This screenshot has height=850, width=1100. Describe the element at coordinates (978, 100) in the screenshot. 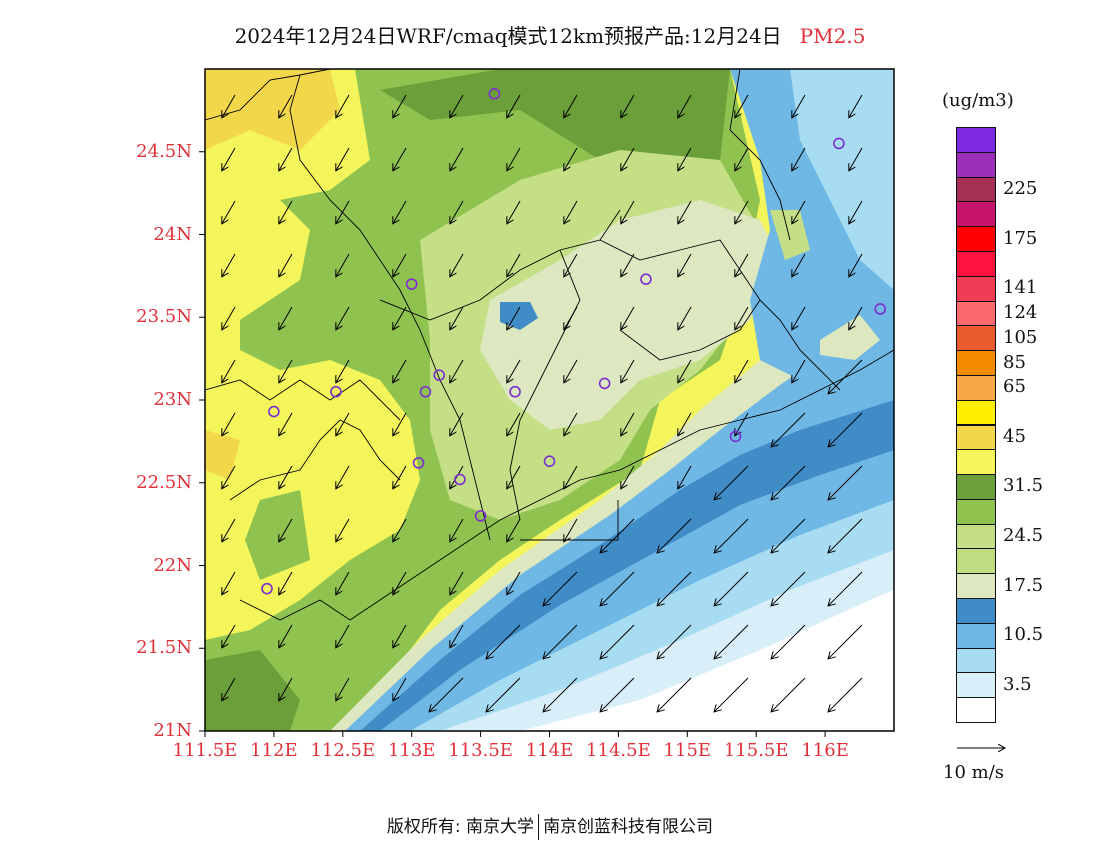

I see `colorbar-units: (ug/m3)` at that location.